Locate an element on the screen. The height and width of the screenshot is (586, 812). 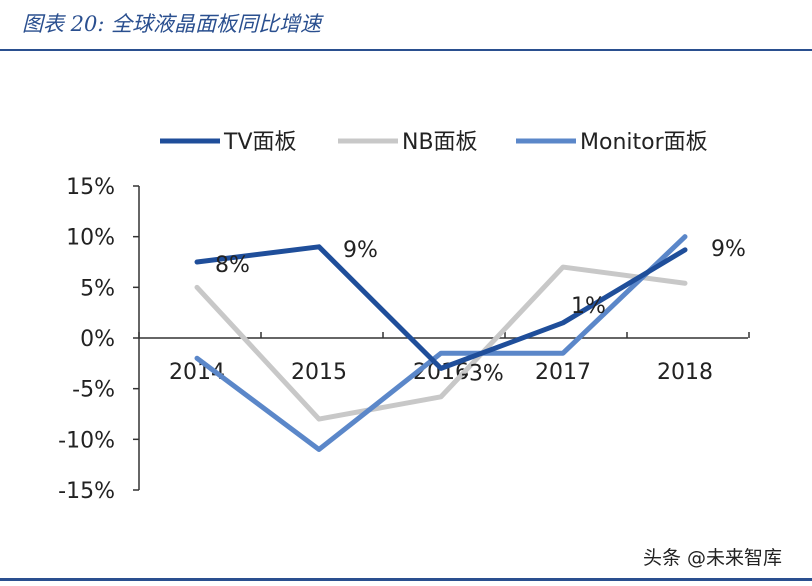
x-tick-label: 2018 is located at coordinates (685, 372).